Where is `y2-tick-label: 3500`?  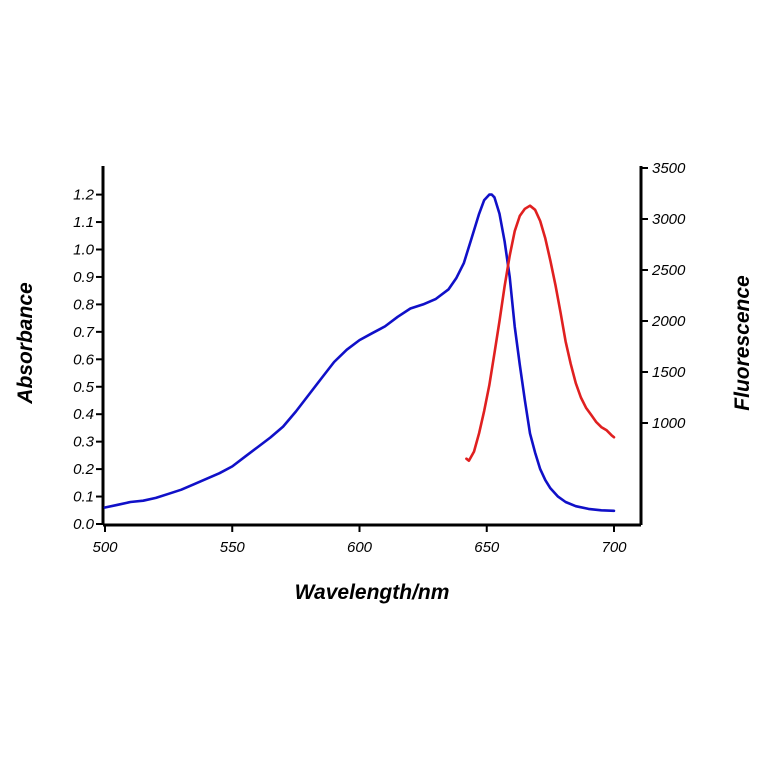
y2-tick-label: 3500 is located at coordinates (669, 168).